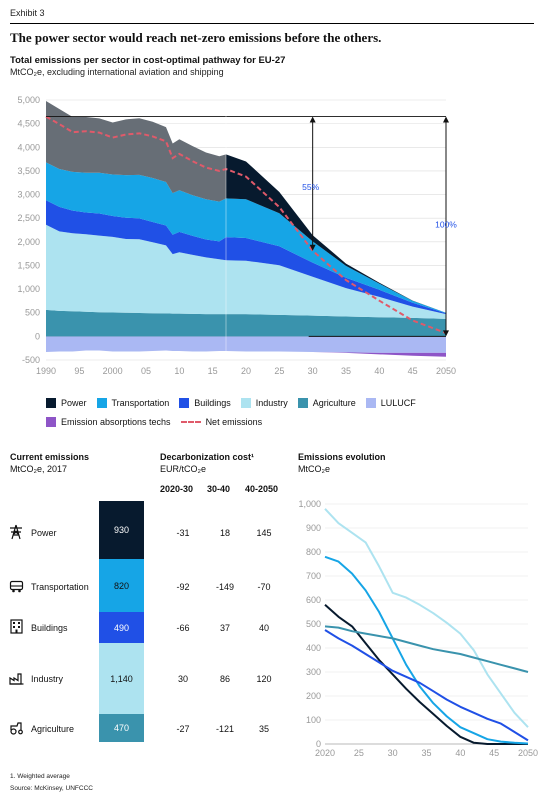 The height and width of the screenshot is (798, 544). What do you see at coordinates (31, 360) in the screenshot?
I see `y-tick-label: -500` at bounding box center [31, 360].